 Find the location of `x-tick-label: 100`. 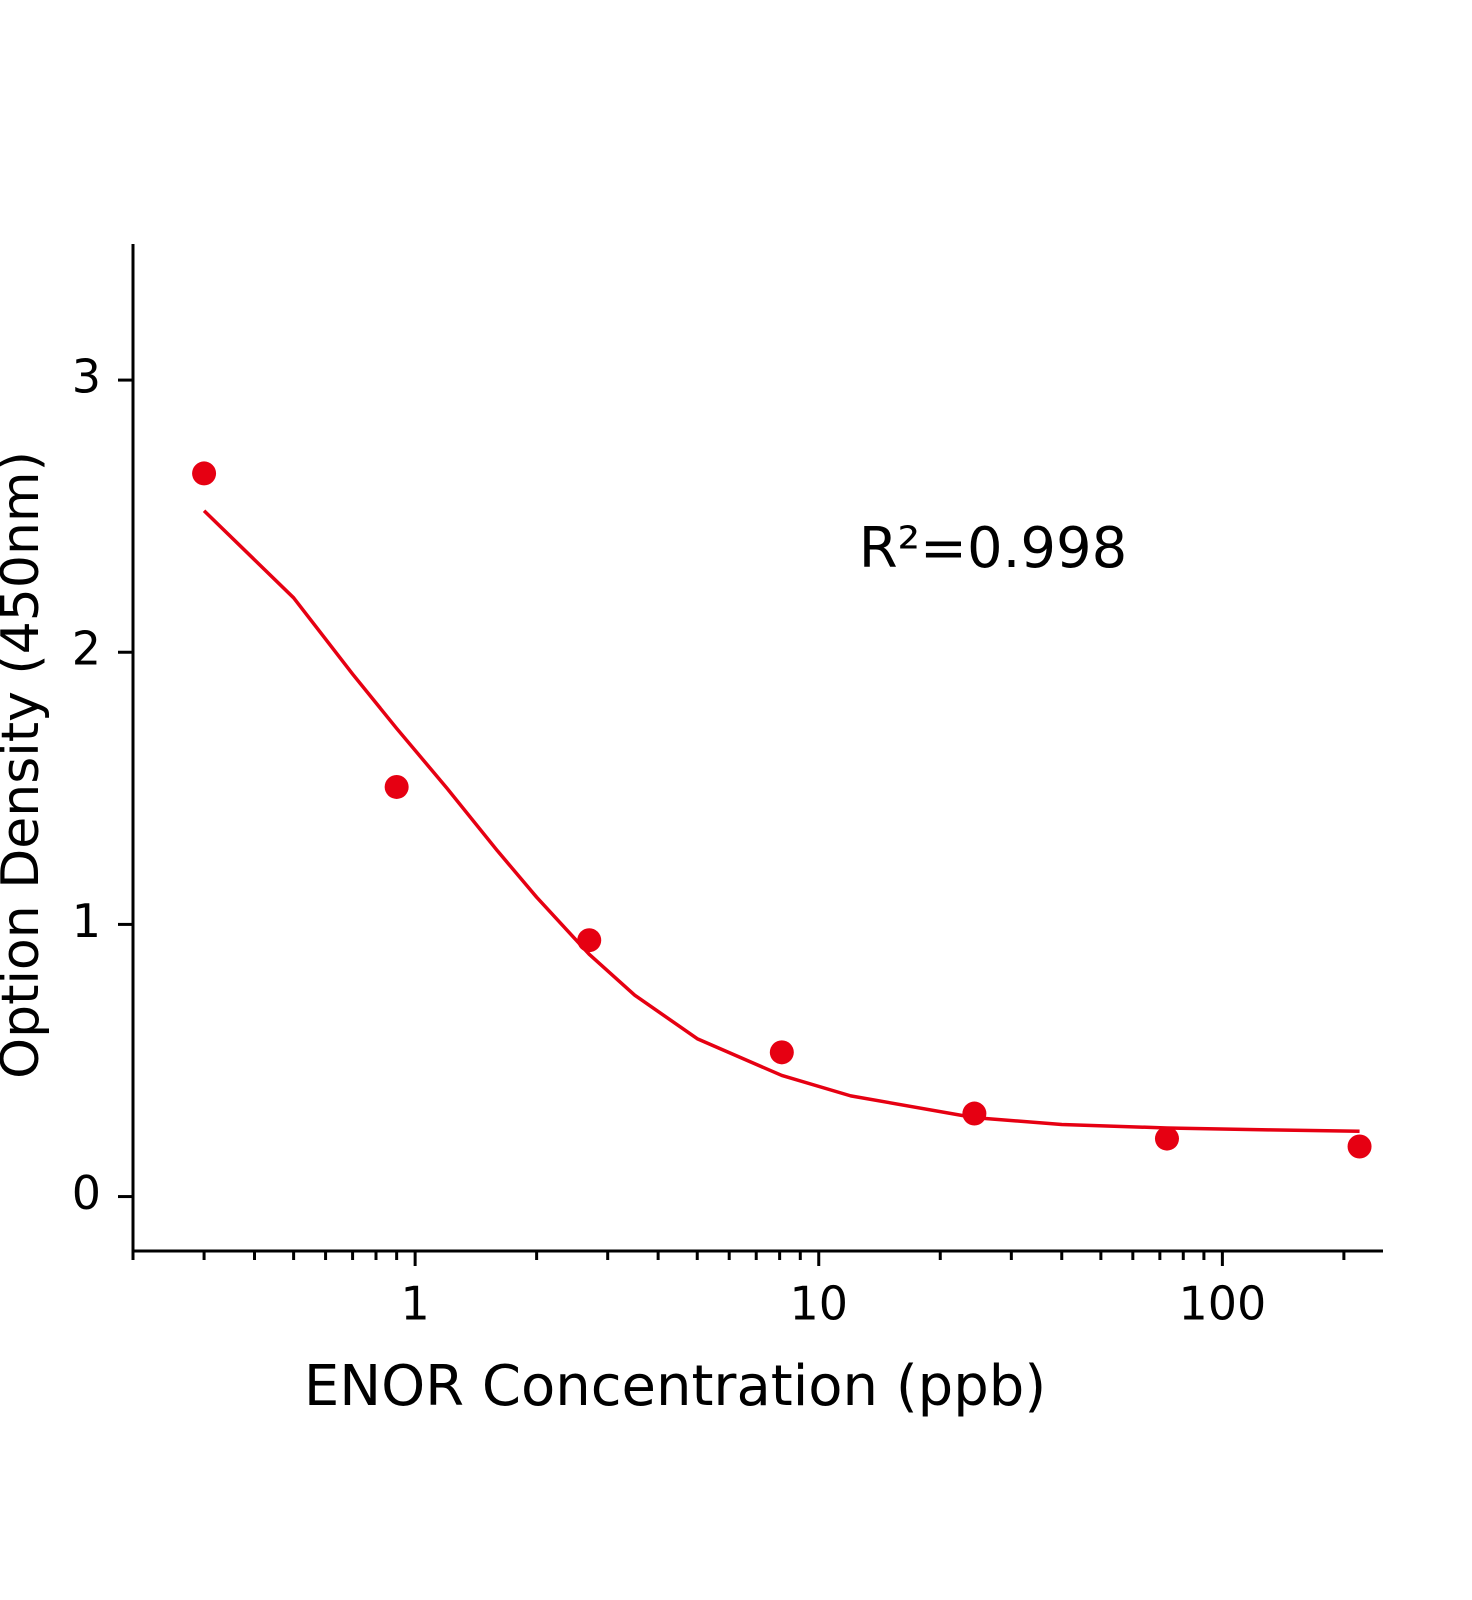

x-tick-label: 100 is located at coordinates (1222, 1304).